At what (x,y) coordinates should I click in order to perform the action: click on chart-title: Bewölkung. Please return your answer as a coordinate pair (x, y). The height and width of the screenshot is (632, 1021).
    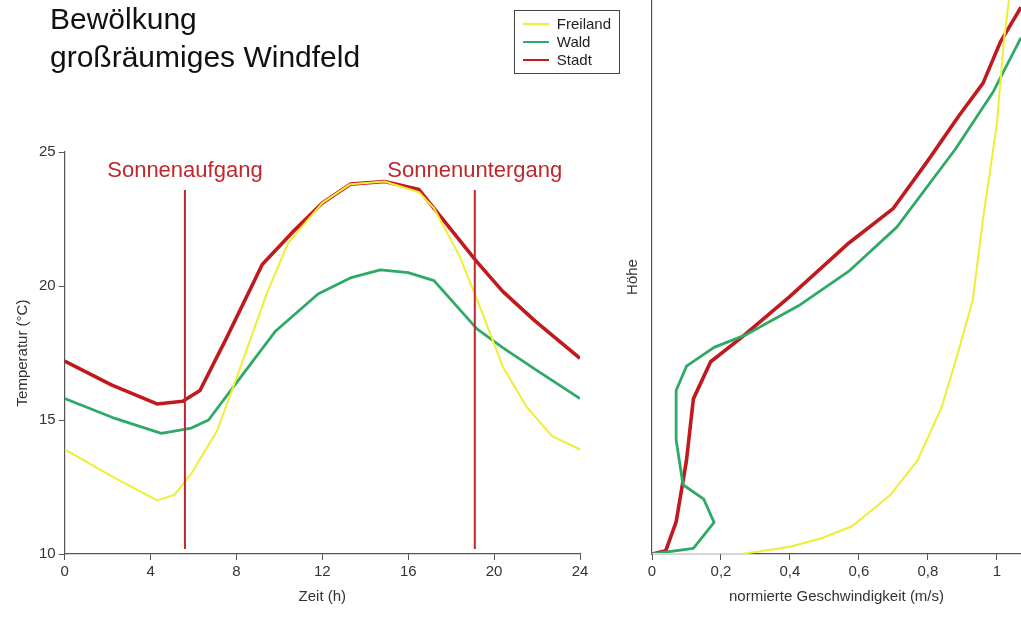
    Looking at the image, I should click on (124, 19).